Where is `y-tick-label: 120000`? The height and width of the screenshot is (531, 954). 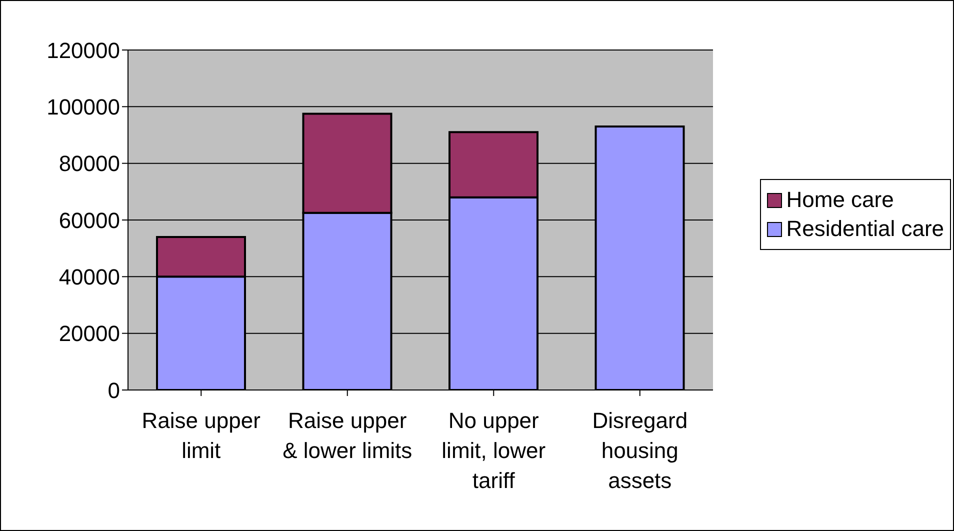
y-tick-label: 120000 is located at coordinates (83, 50).